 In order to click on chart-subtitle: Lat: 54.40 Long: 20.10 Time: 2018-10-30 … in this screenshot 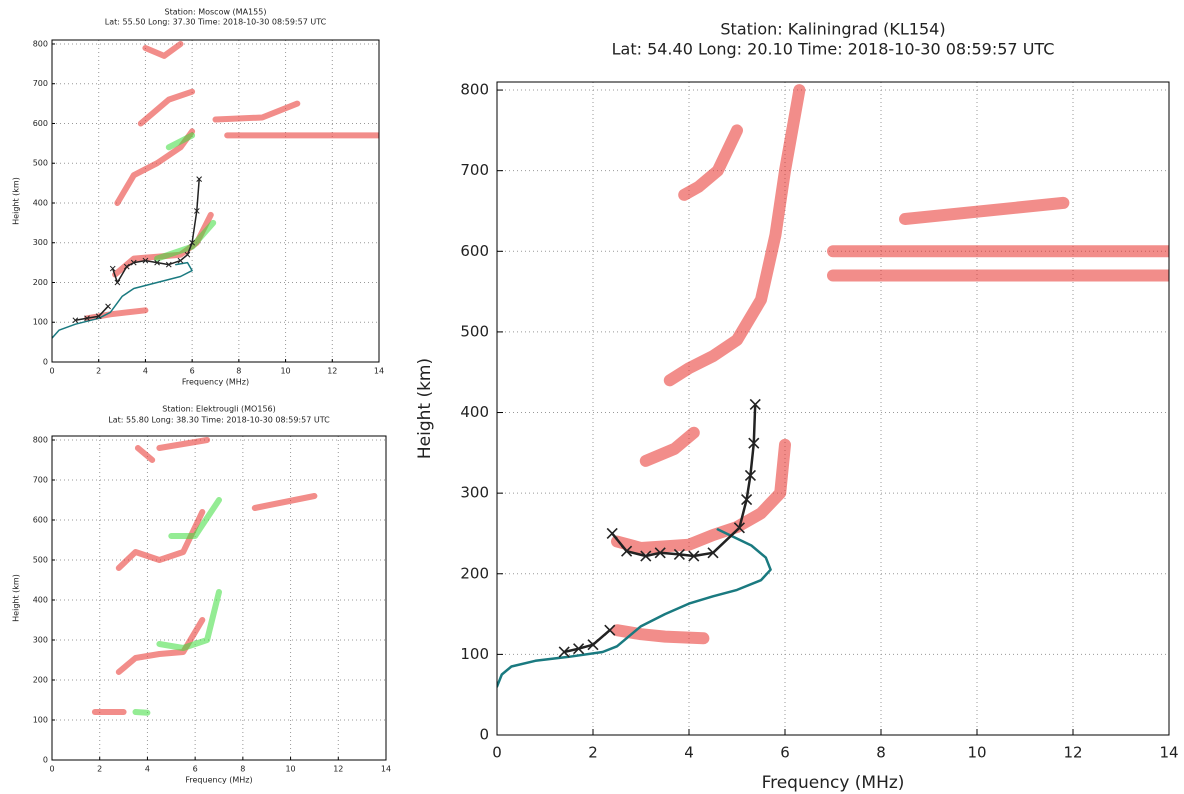, I will do `click(833, 49)`.